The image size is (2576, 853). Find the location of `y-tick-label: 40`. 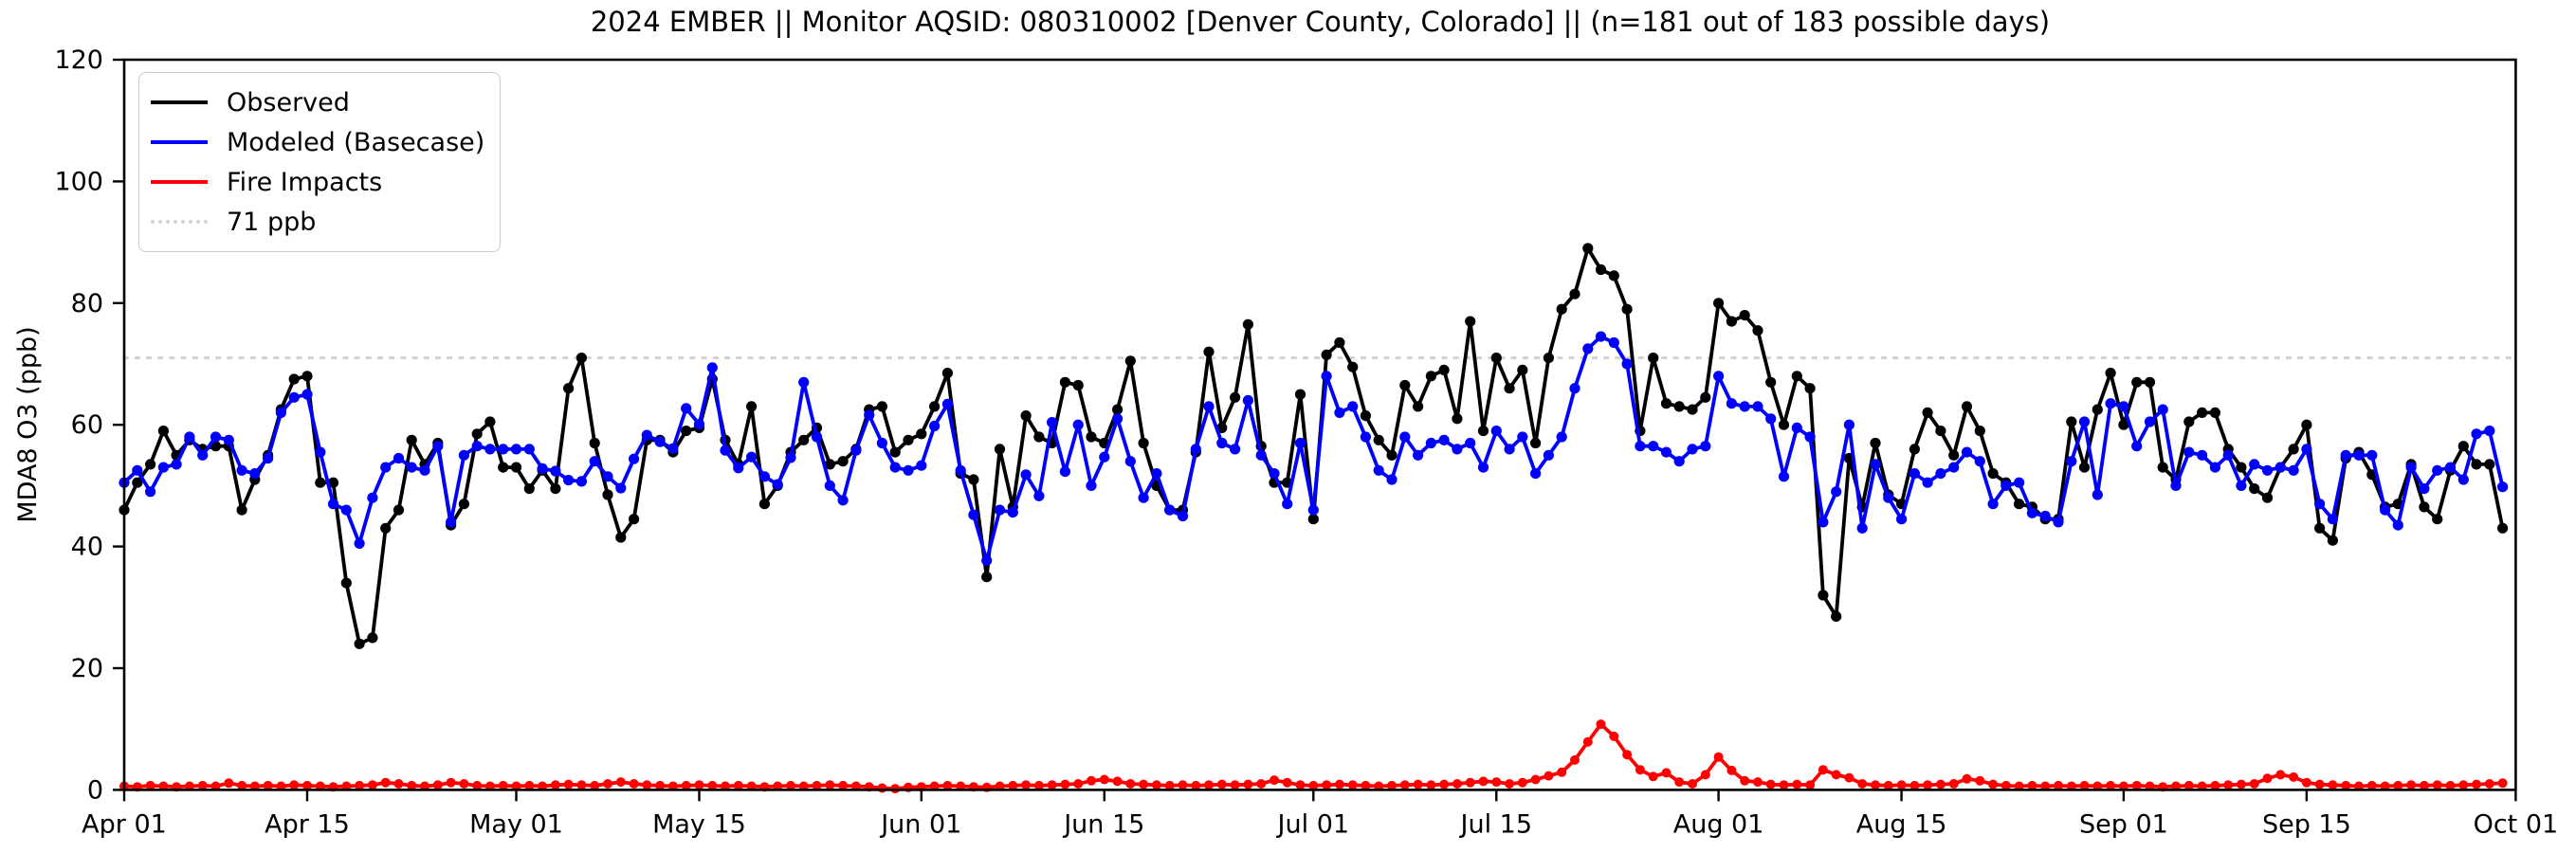

y-tick-label: 40 is located at coordinates (87, 547).